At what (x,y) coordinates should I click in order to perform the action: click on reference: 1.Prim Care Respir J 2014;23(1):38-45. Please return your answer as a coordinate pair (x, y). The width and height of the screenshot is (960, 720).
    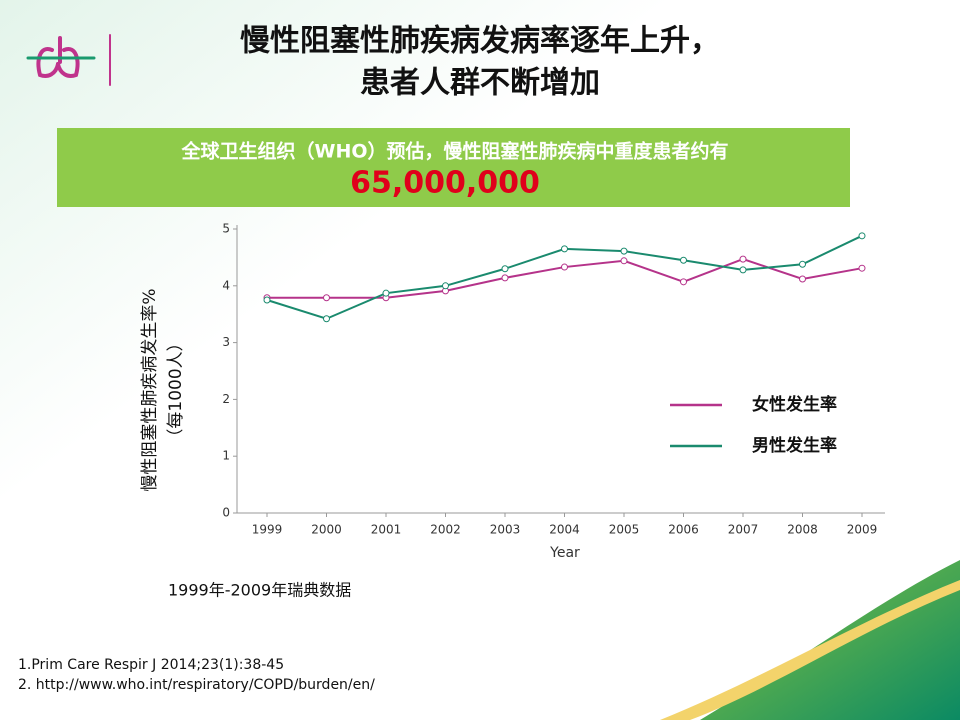
    Looking at the image, I should click on (151, 665).